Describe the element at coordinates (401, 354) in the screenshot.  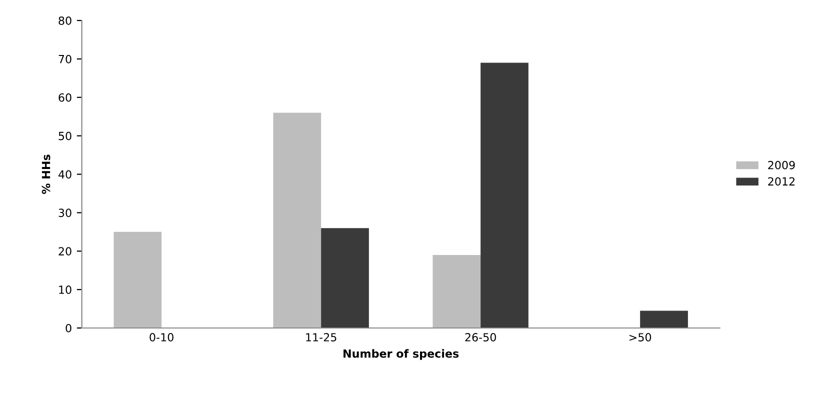
I see `x-axis-title: Number of species` at that location.